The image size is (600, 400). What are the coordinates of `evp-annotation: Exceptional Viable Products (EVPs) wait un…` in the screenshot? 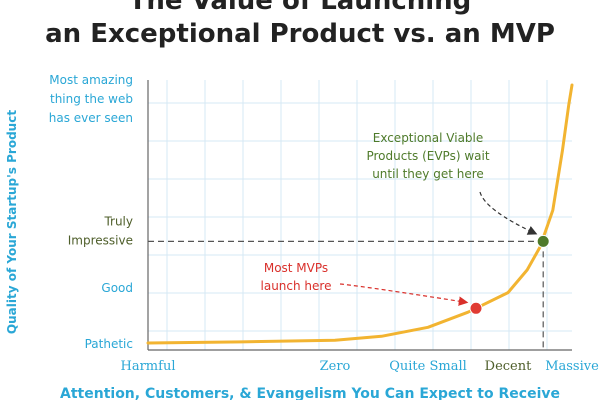 It's located at (427, 156).